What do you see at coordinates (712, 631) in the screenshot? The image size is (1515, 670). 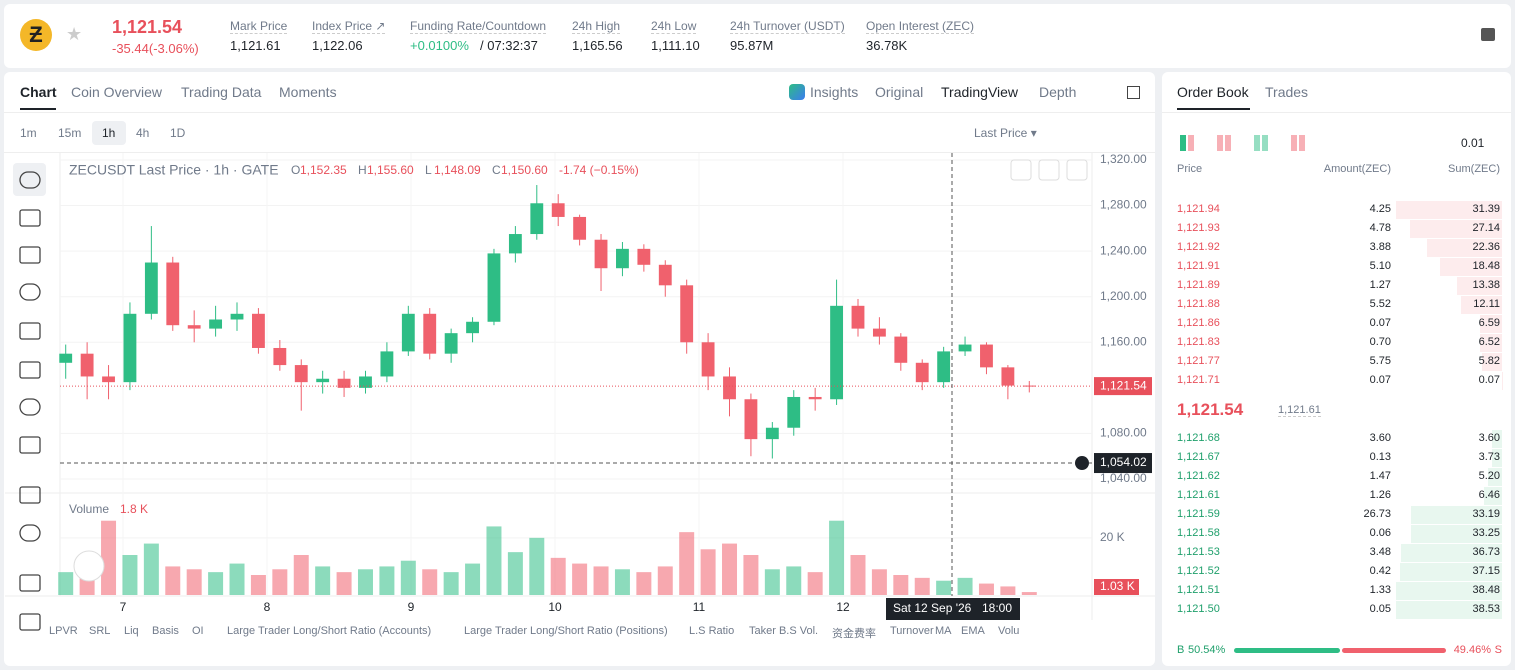 I see `indicator: L.S Ratio` at bounding box center [712, 631].